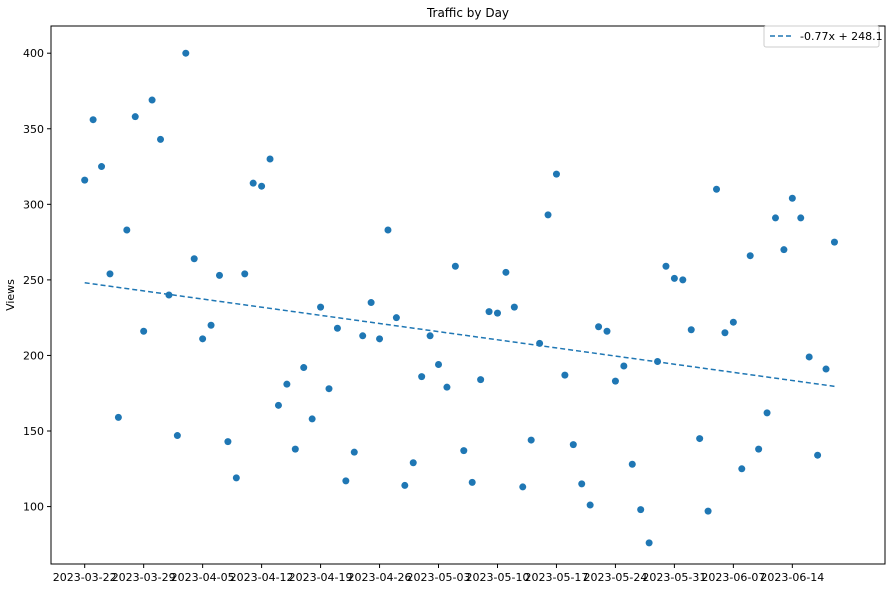 The image size is (891, 590). What do you see at coordinates (10, 295) in the screenshot?
I see `y-axis-label: Views` at bounding box center [10, 295].